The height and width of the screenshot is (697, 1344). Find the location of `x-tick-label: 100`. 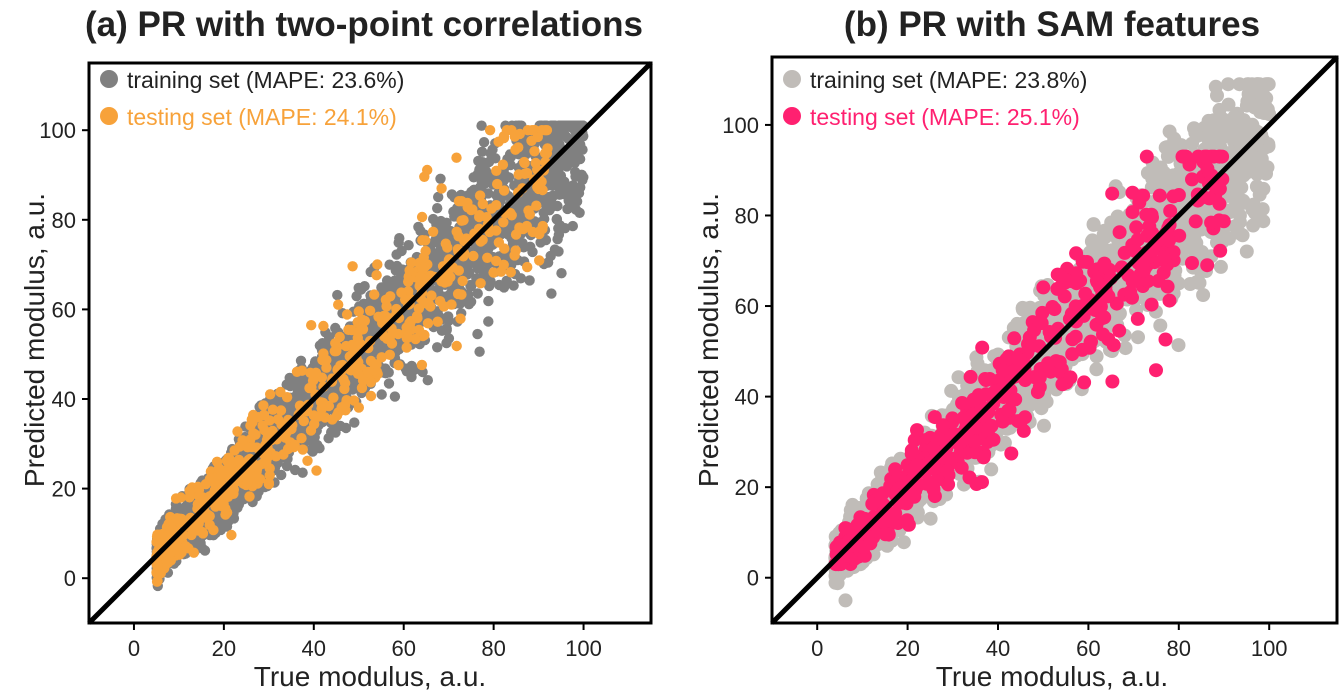

x-tick-label: 100 is located at coordinates (583, 648).